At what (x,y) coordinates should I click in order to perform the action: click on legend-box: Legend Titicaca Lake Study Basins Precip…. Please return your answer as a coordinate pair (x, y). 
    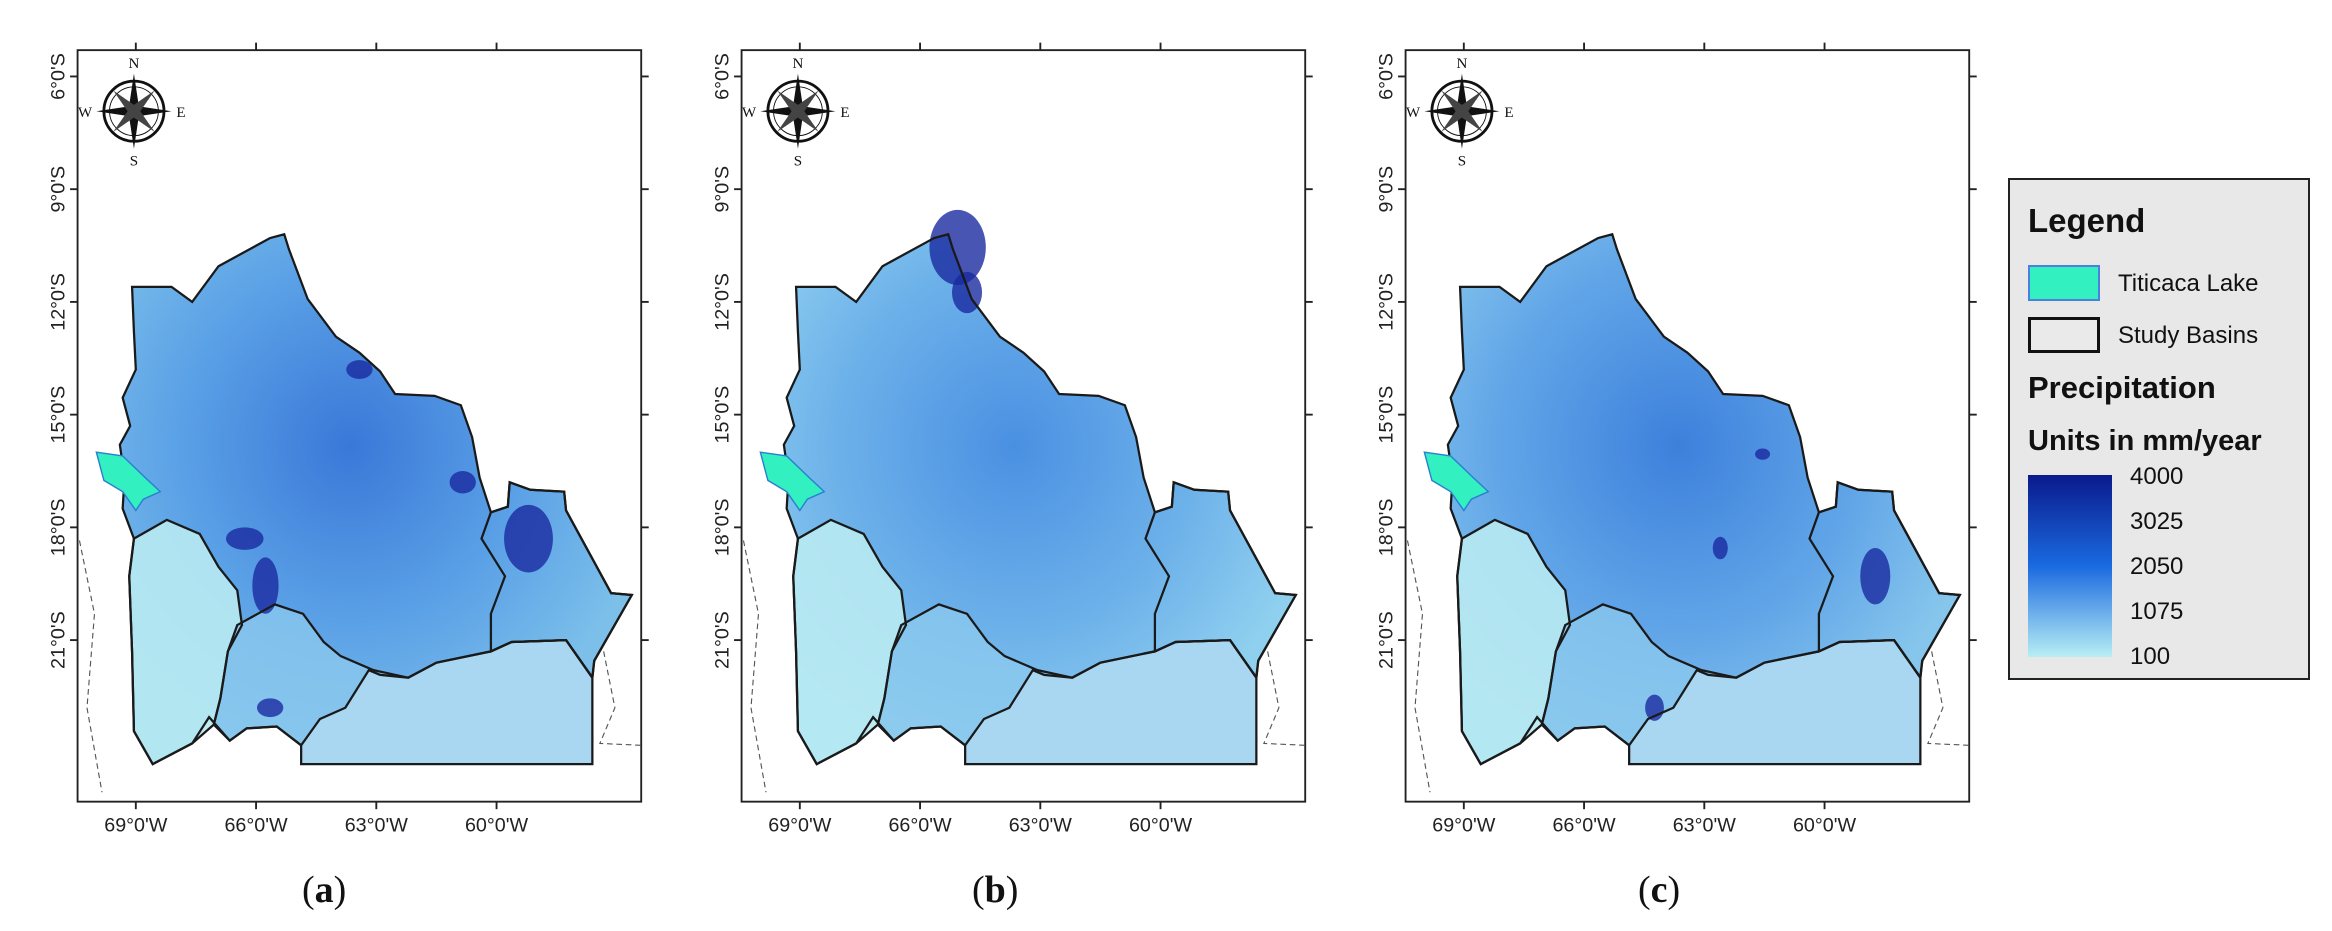
    Looking at the image, I should click on (2159, 429).